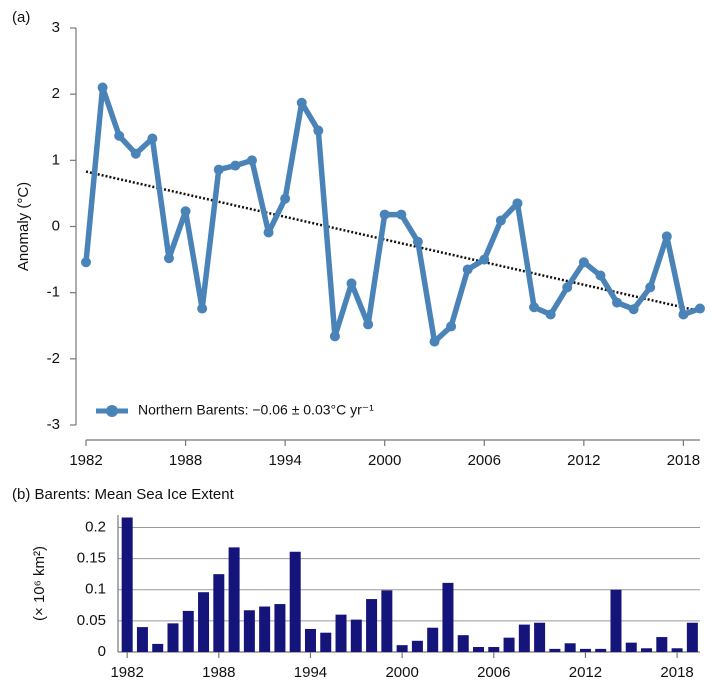 This screenshot has height=689, width=711. Describe the element at coordinates (23, 226) in the screenshot. I see `y-axis-label: Anomaly (°C)` at that location.